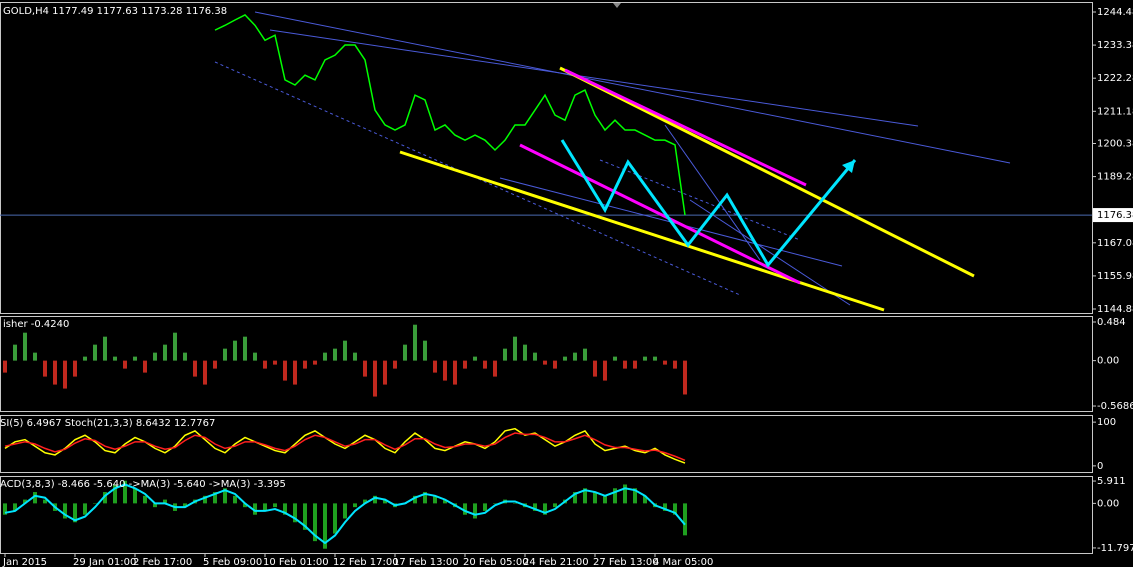 The image size is (1133, 567). What do you see at coordinates (345, 446) in the screenshot?
I see `indicator-line` at bounding box center [345, 446].